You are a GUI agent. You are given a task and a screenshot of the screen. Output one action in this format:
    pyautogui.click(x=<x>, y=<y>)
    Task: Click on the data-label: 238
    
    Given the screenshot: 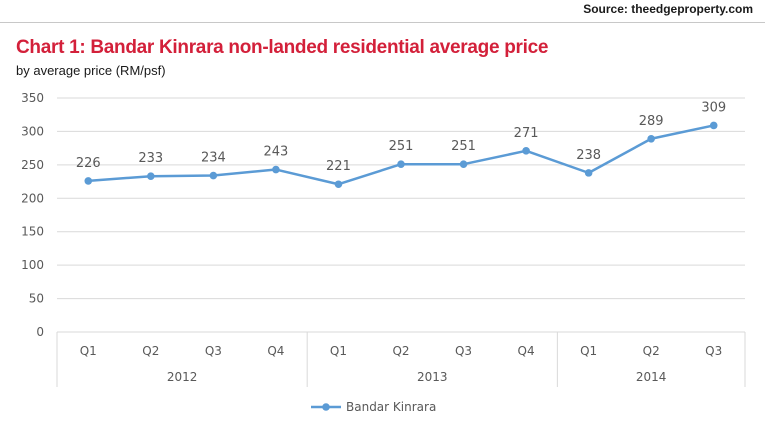 What is the action you would take?
    pyautogui.click(x=588, y=155)
    